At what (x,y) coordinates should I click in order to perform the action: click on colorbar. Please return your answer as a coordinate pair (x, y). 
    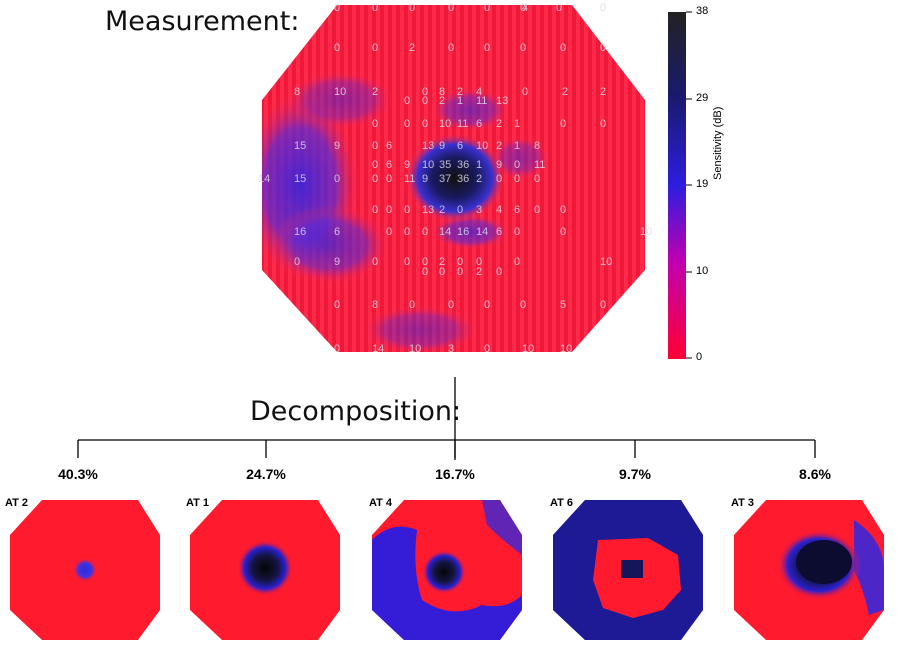
    Looking at the image, I should click on (677, 185).